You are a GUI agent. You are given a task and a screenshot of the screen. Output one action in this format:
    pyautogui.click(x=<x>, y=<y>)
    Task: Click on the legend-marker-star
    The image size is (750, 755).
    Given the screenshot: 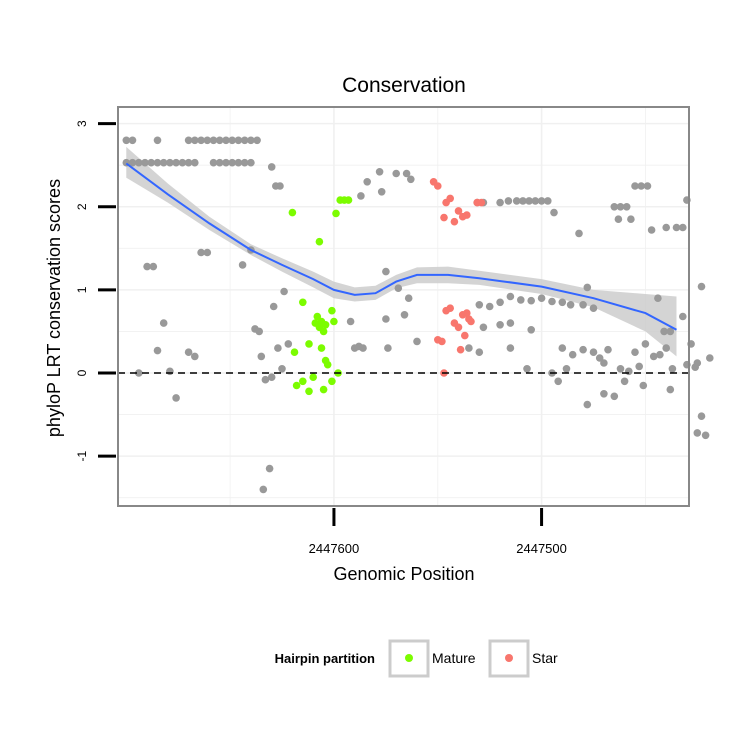 What is the action you would take?
    pyautogui.click(x=509, y=658)
    